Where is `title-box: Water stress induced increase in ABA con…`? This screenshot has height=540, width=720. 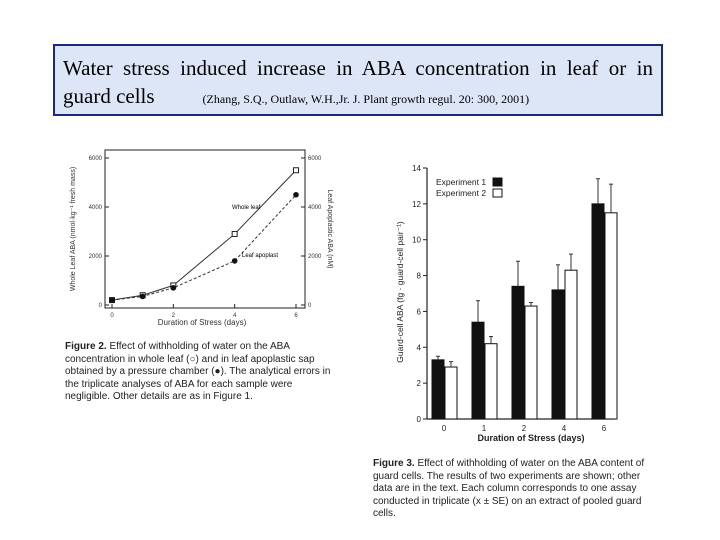
title-box: Water stress induced increase in ABA con… is located at coordinates (358, 80).